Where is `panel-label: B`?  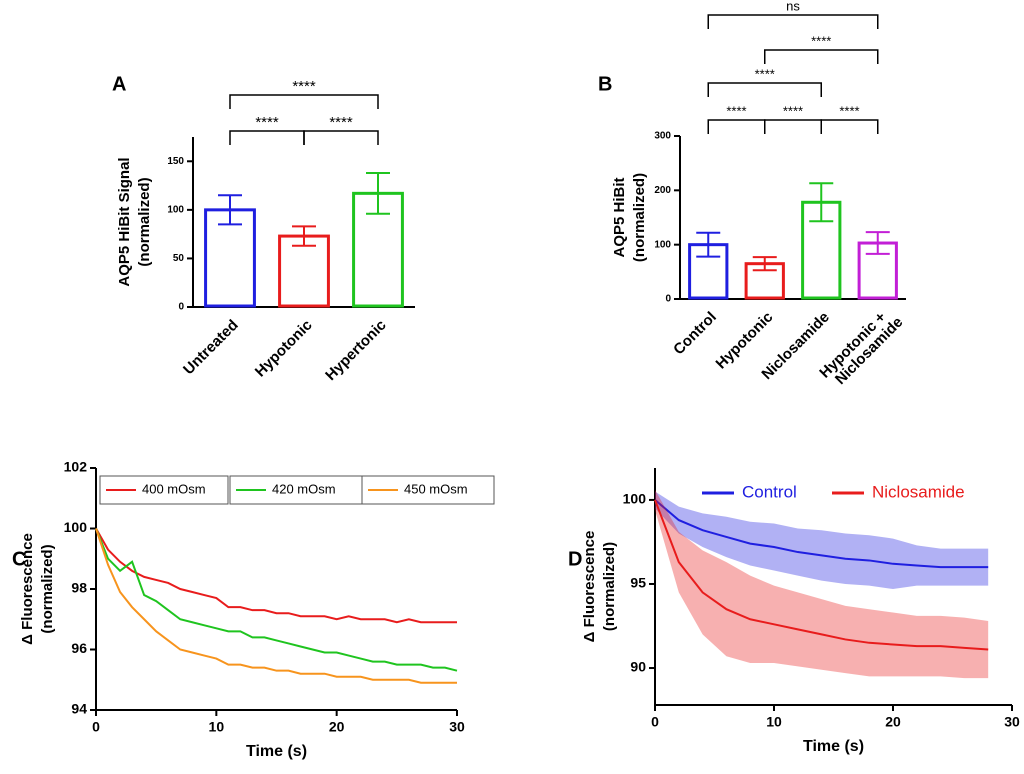 panel-label: B is located at coordinates (605, 84).